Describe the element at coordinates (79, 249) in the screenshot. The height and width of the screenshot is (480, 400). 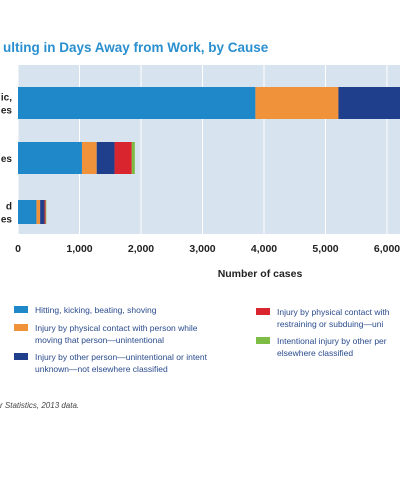
I see `x-tick-label: 1,000` at that location.